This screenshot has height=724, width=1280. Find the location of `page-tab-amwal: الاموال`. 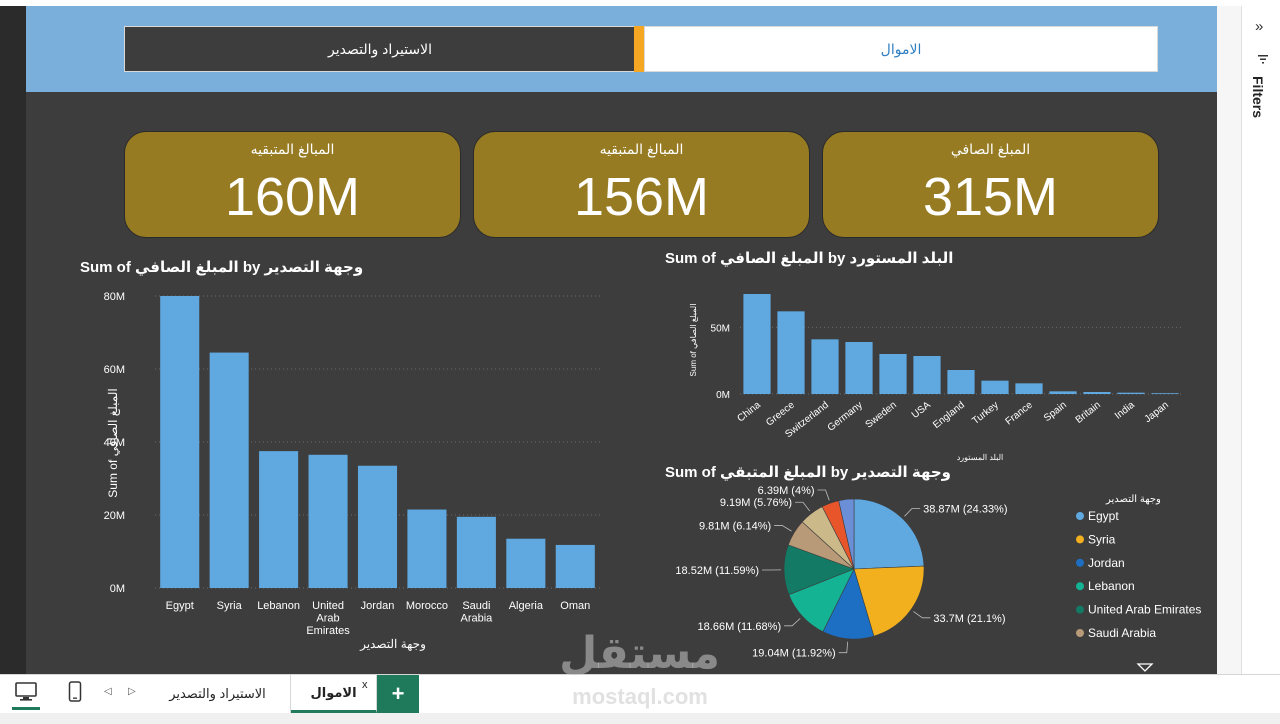

page-tab-amwal: الاموال is located at coordinates (334, 694).